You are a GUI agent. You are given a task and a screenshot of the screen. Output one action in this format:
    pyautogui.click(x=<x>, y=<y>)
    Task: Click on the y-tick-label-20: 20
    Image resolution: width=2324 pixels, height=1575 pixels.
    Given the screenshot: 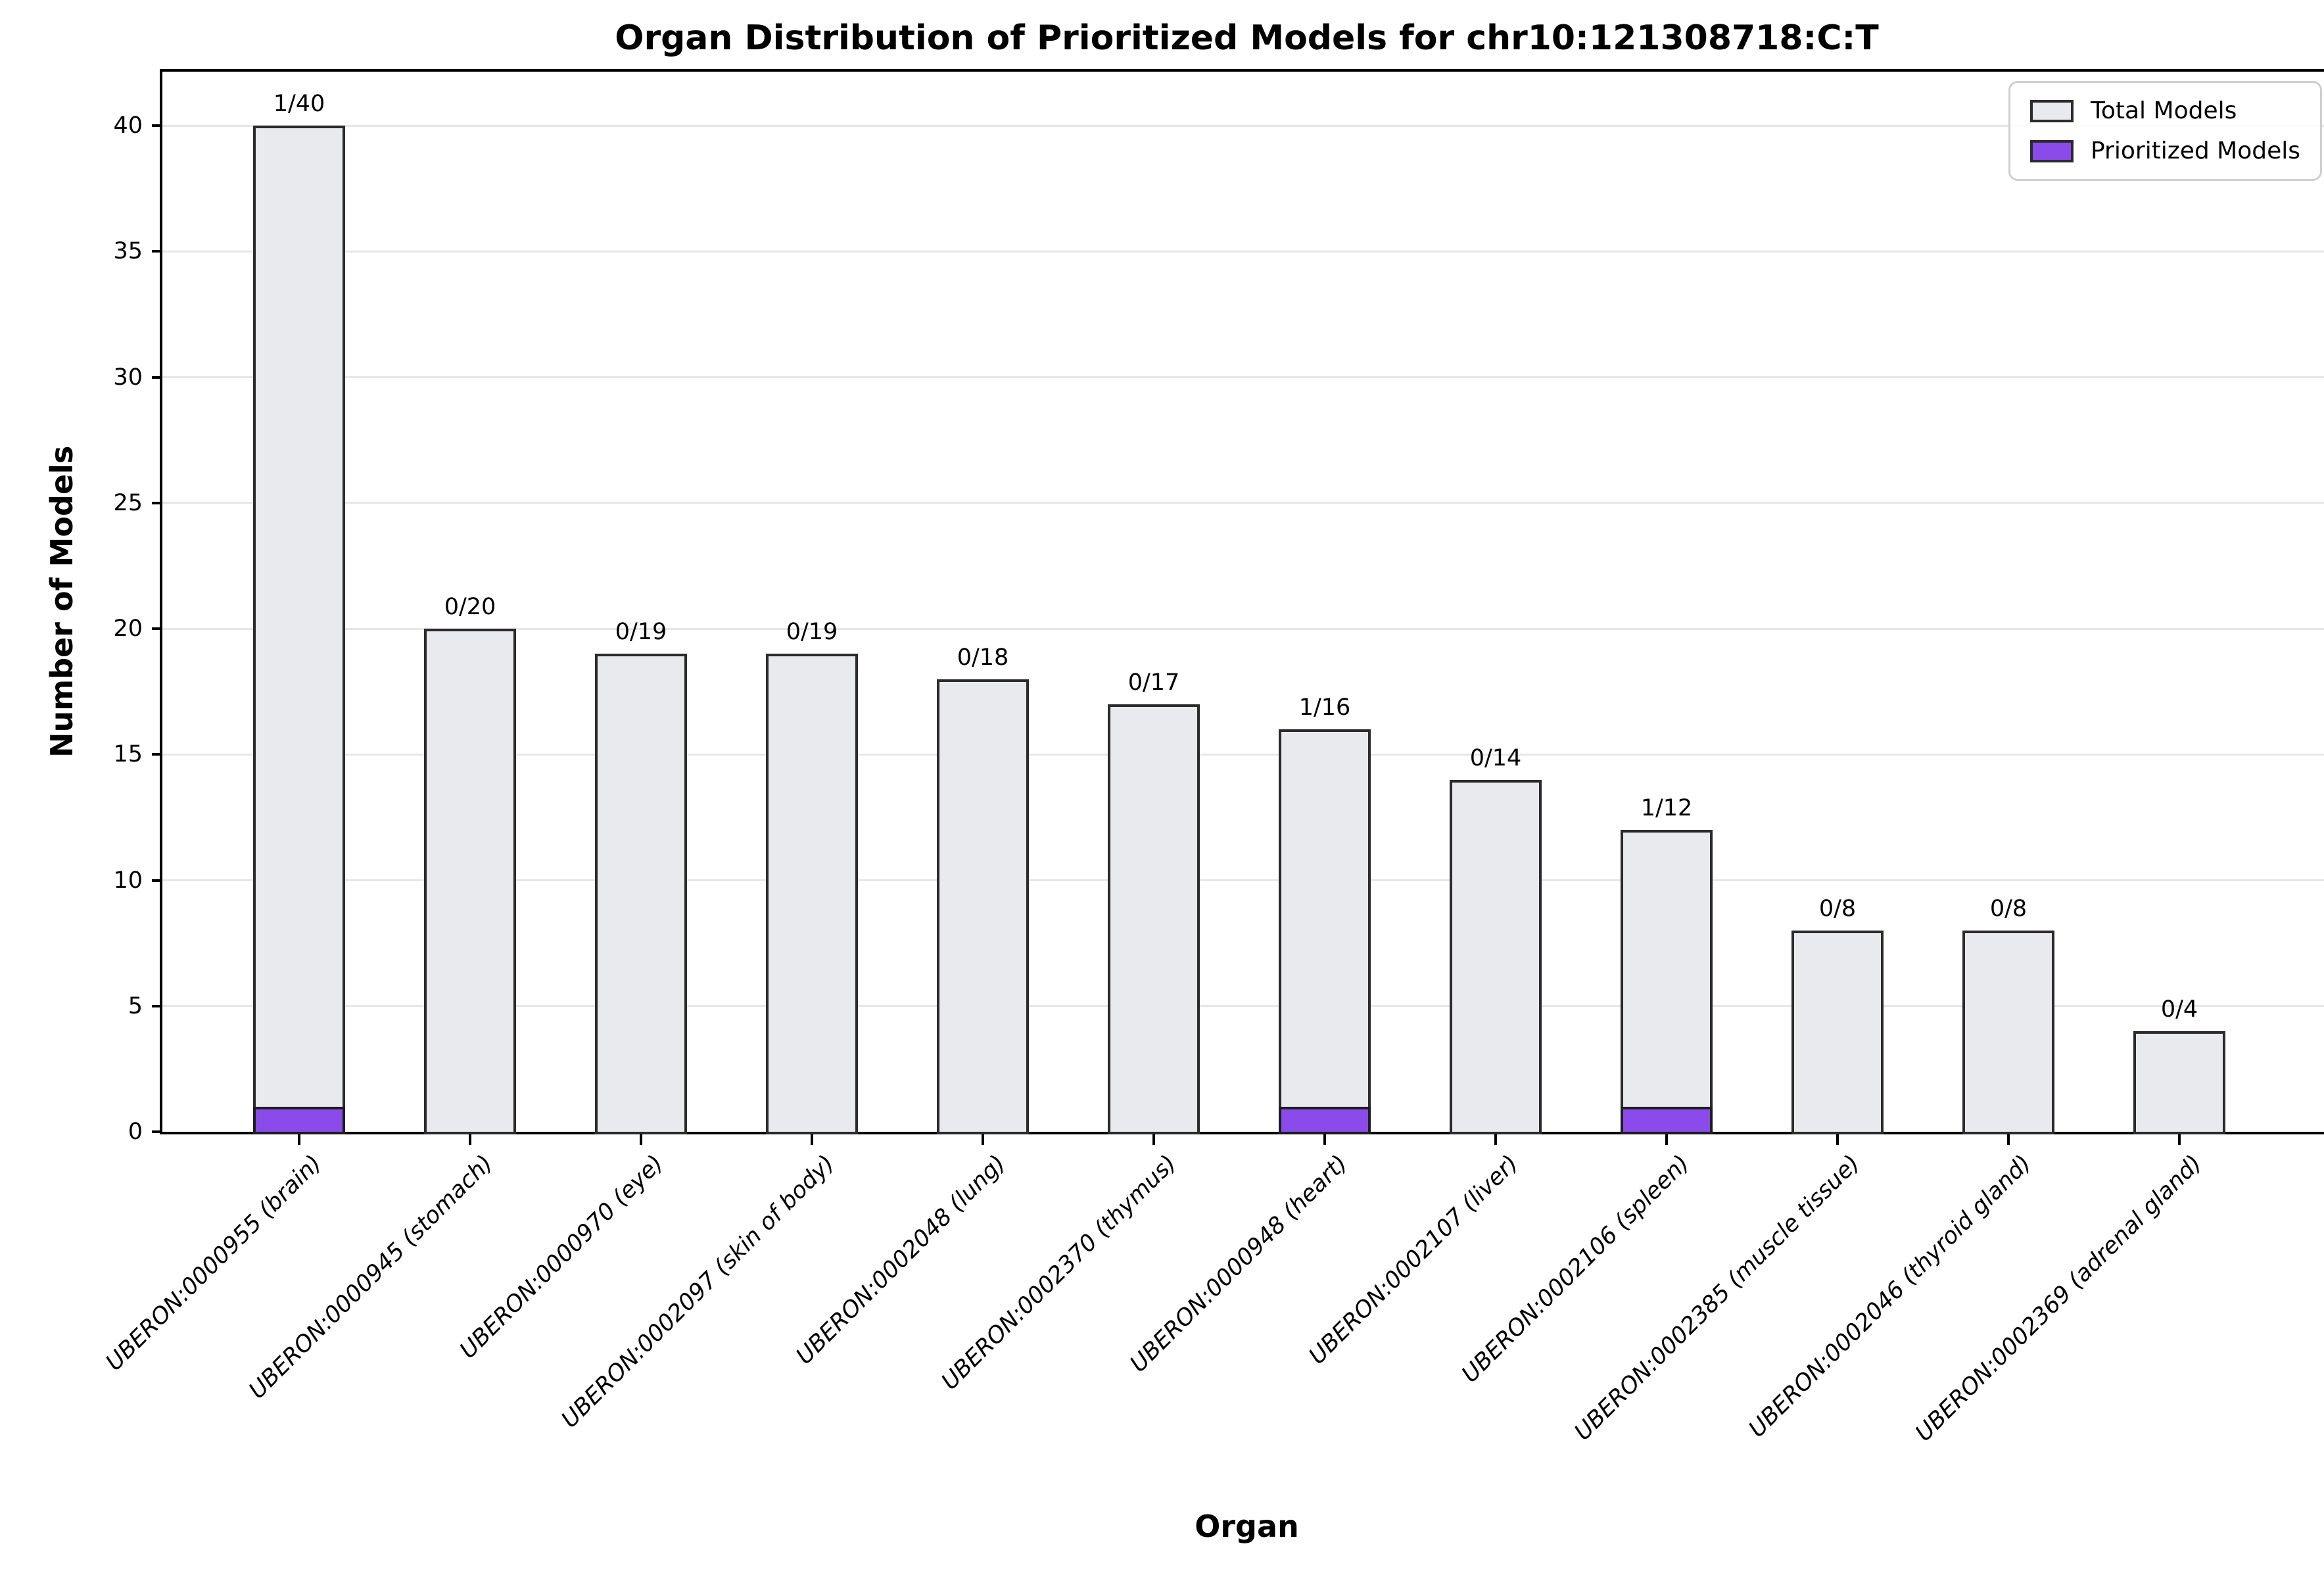 What is the action you would take?
    pyautogui.click(x=128, y=629)
    